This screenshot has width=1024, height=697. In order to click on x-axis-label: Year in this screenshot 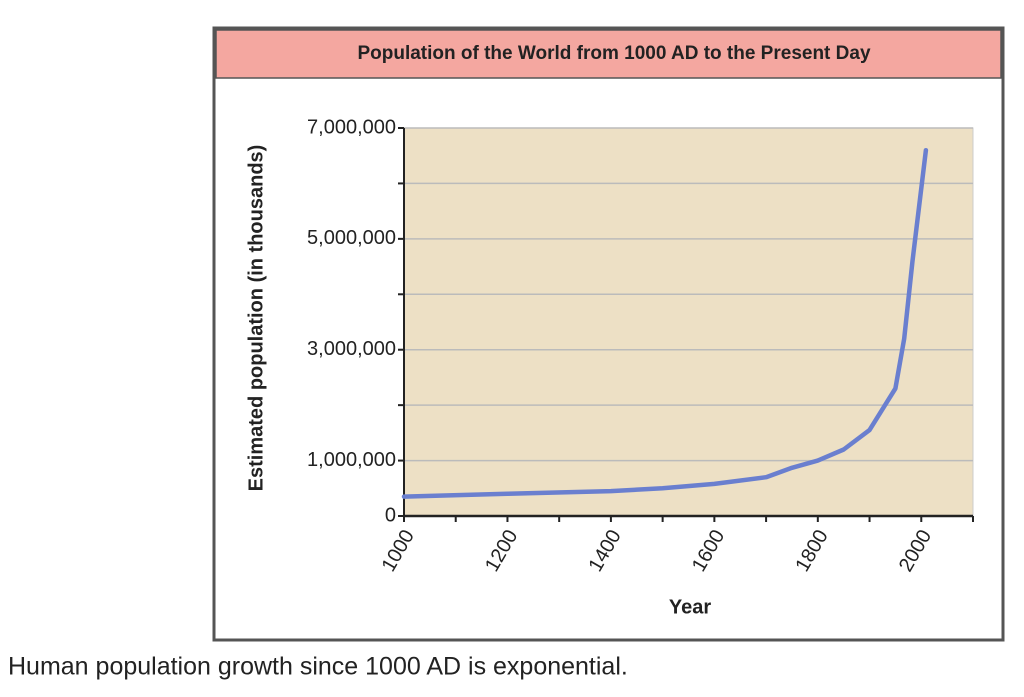, I will do `click(690, 607)`.